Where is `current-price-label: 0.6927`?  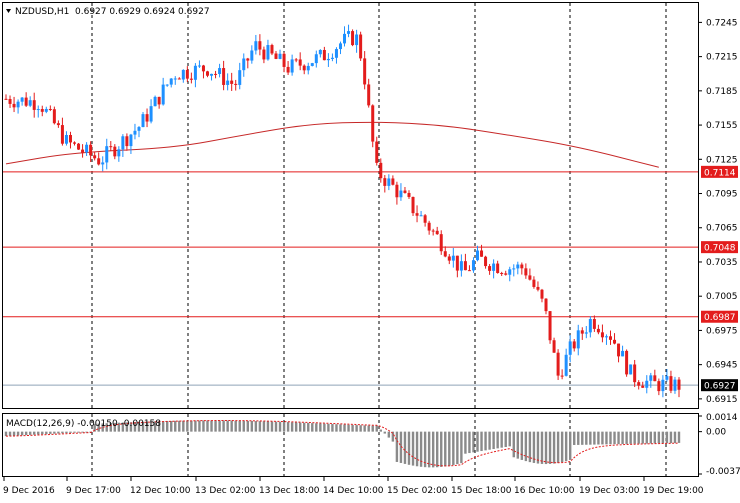
current-price-label: 0.6927 is located at coordinates (720, 387).